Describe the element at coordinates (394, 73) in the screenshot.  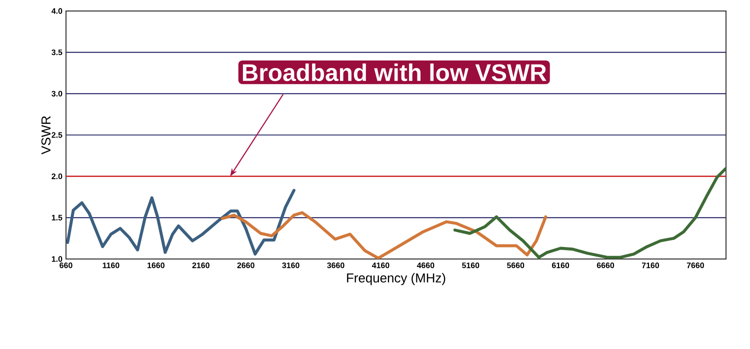
I see `annotation: Broadband with low VSWR` at that location.